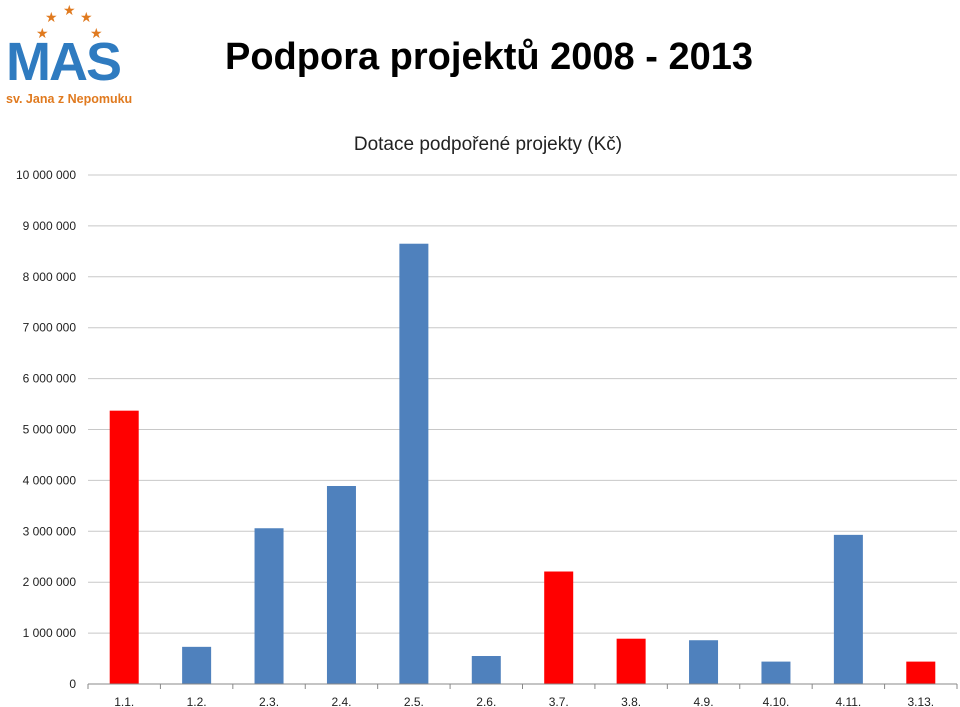 This screenshot has width=960, height=707. I want to click on y-tick-label: 10 000 000, so click(46, 175).